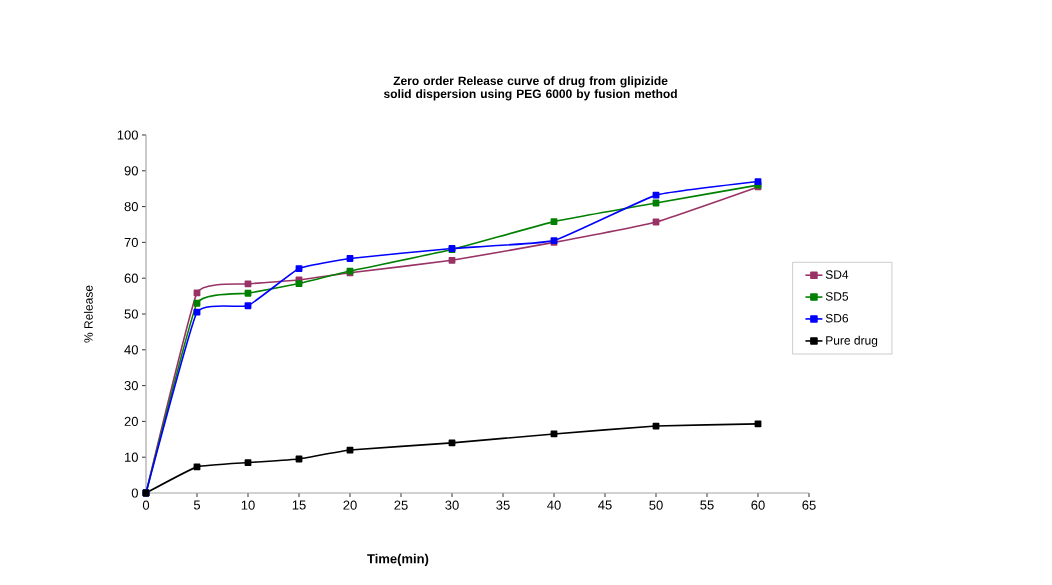 This screenshot has width=1052, height=585. What do you see at coordinates (656, 505) in the screenshot?
I see `x-tick-label: 50` at bounding box center [656, 505].